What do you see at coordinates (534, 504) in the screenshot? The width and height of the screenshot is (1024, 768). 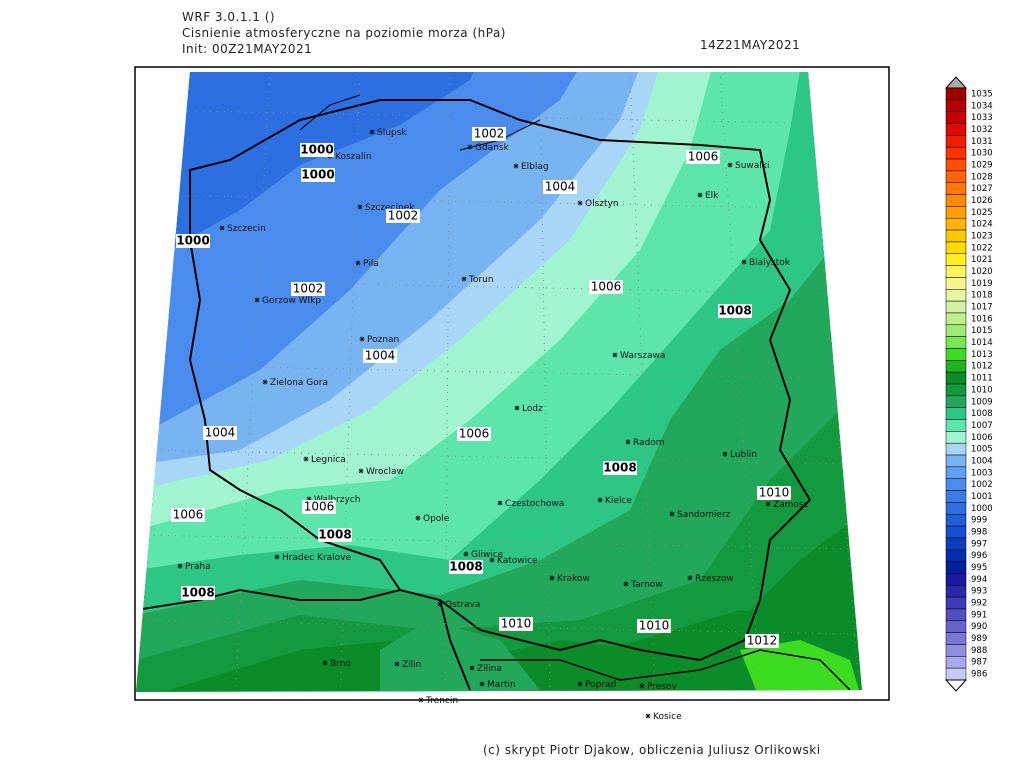 I see `city-name: Czestochowa` at bounding box center [534, 504].